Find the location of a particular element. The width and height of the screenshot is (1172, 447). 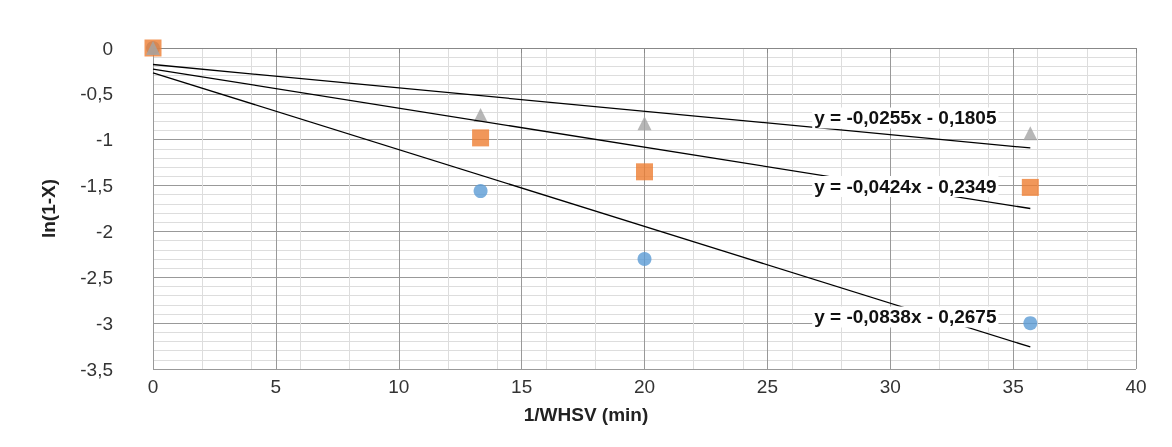

x-axis-title: 1/WHSV (min) is located at coordinates (586, 414).